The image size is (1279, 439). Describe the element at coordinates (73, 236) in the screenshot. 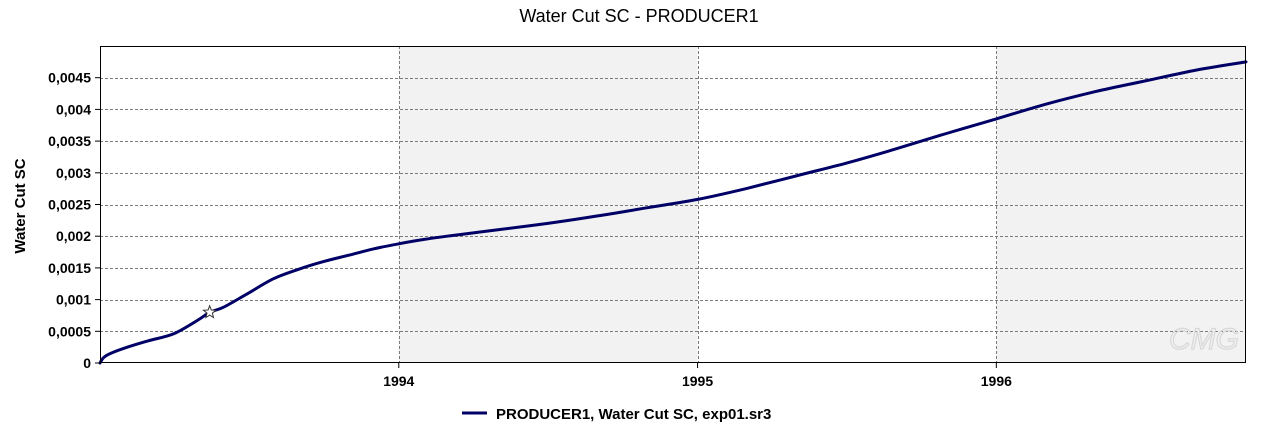

I see `y-tick-label: 0,002` at that location.